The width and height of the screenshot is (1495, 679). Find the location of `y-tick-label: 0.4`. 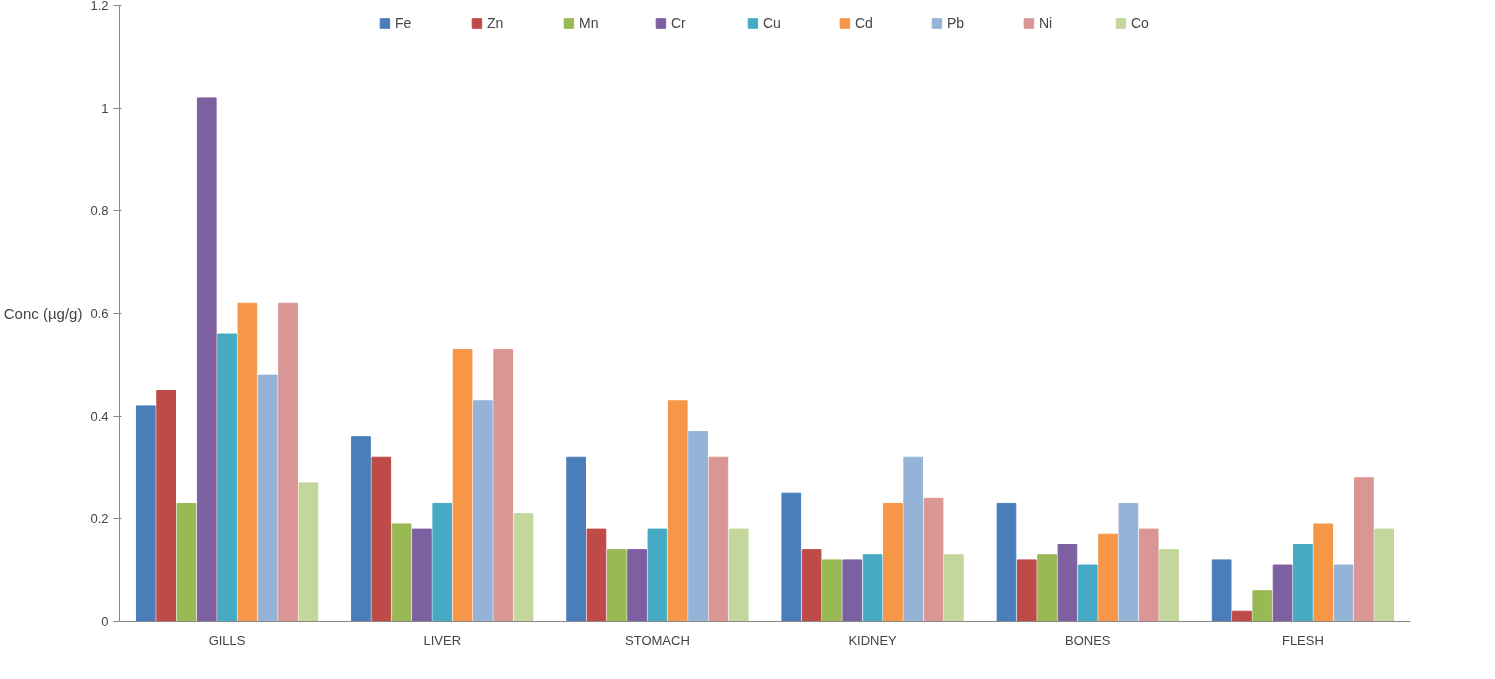

y-tick-label: 0.4 is located at coordinates (99, 416).